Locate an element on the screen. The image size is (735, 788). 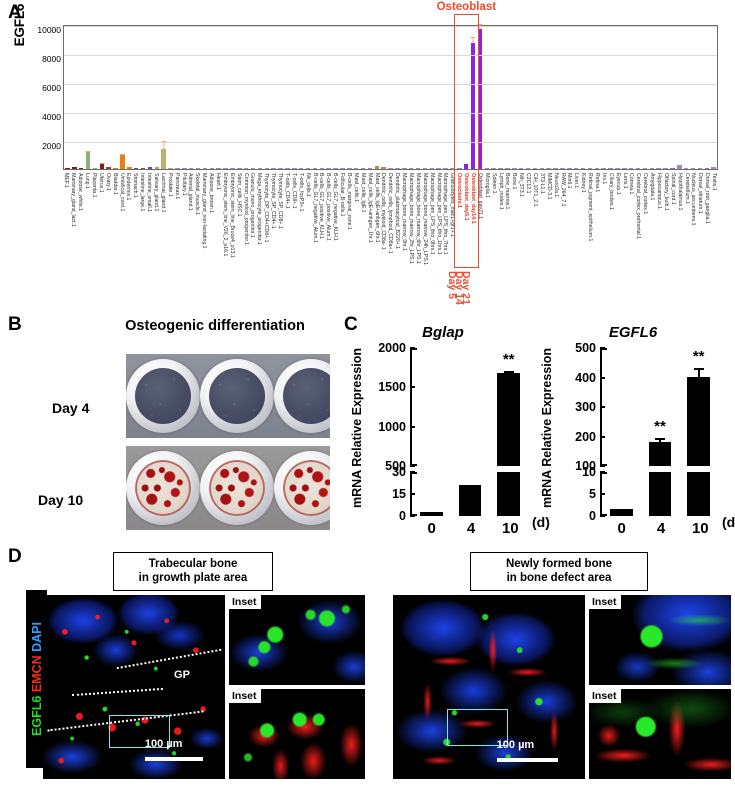
panel-a-x-tick: Epidermis.1 is located at coordinates (128, 230).